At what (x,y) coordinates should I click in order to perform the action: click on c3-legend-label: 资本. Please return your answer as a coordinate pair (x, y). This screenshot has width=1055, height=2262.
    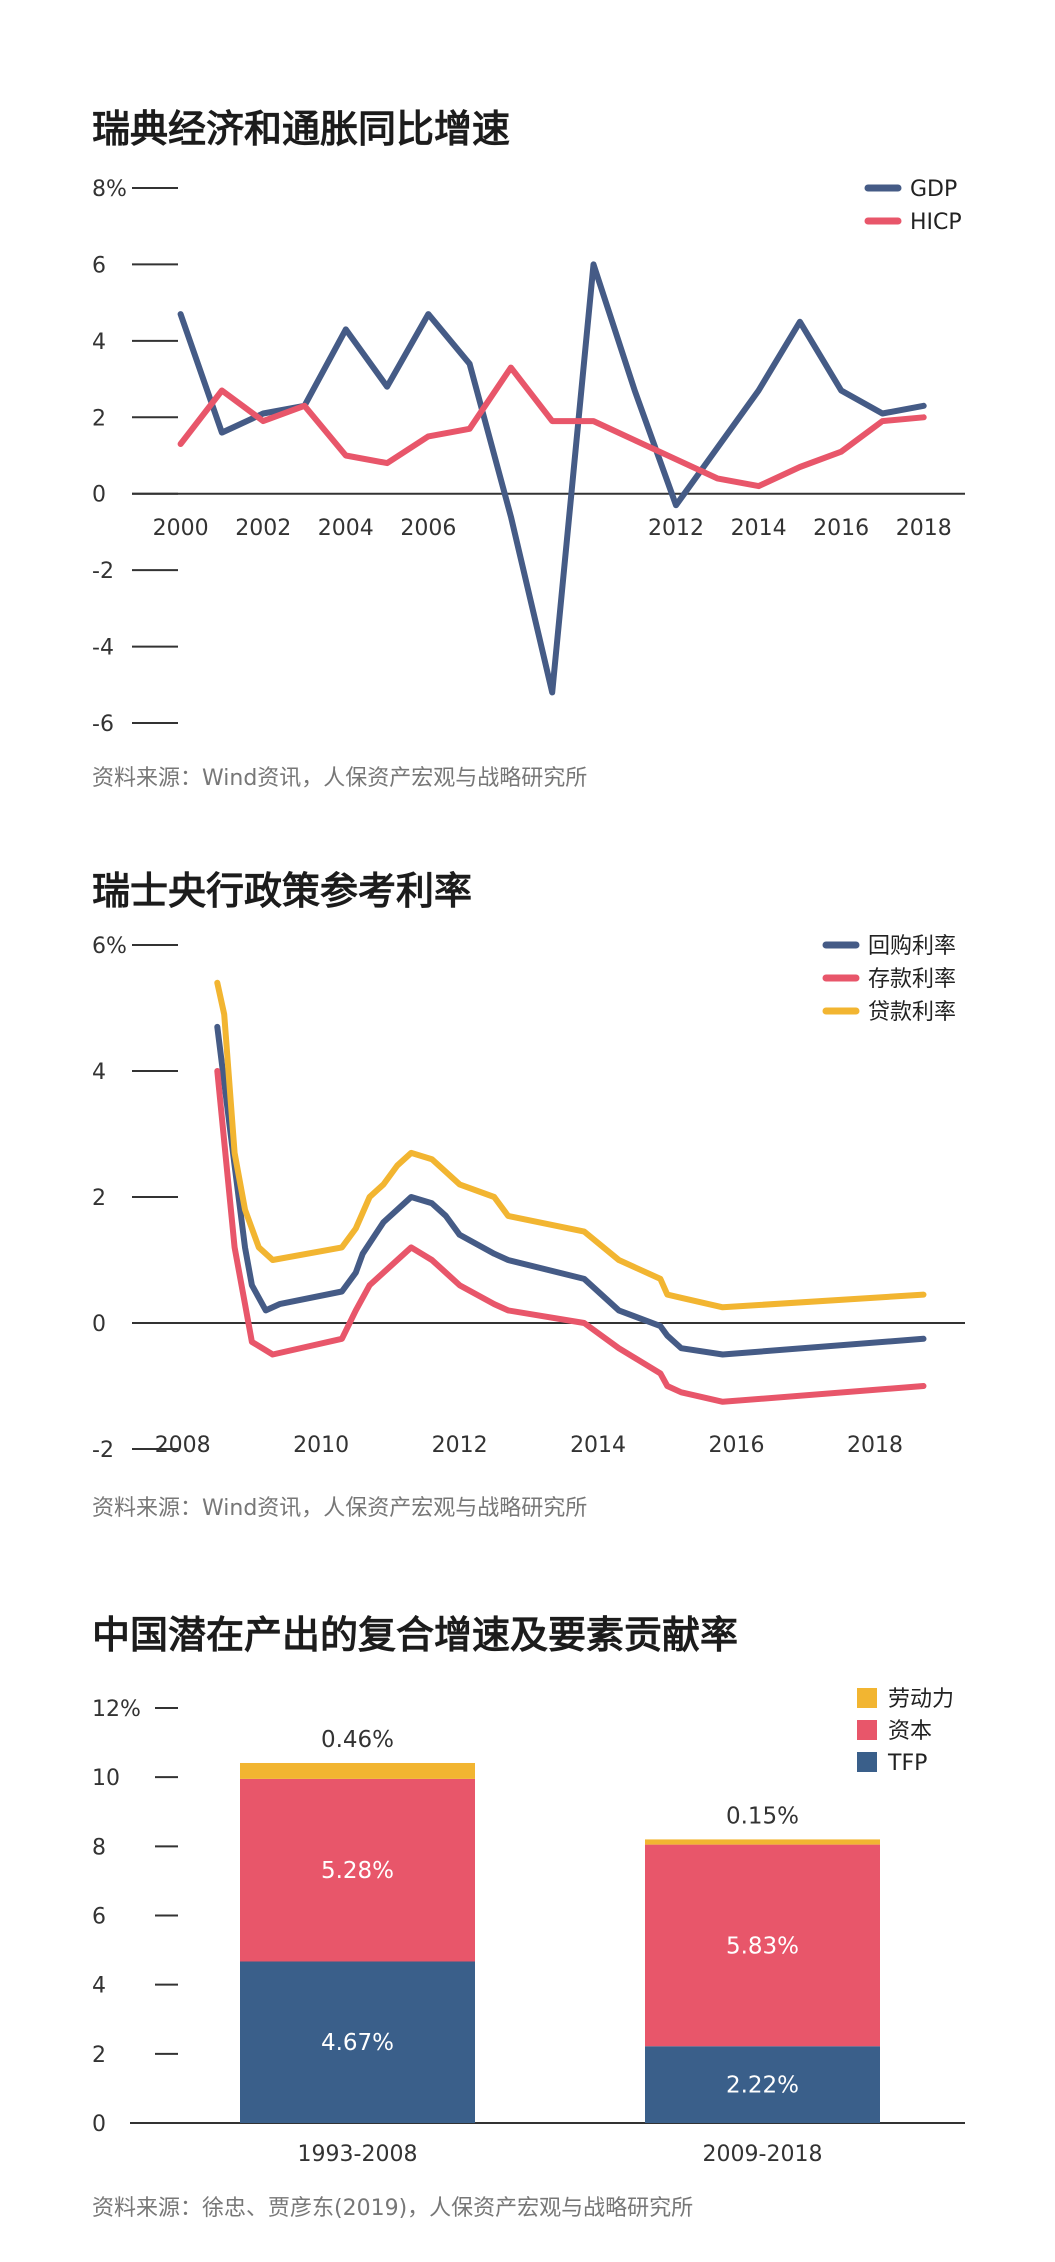
    Looking at the image, I should click on (910, 1731).